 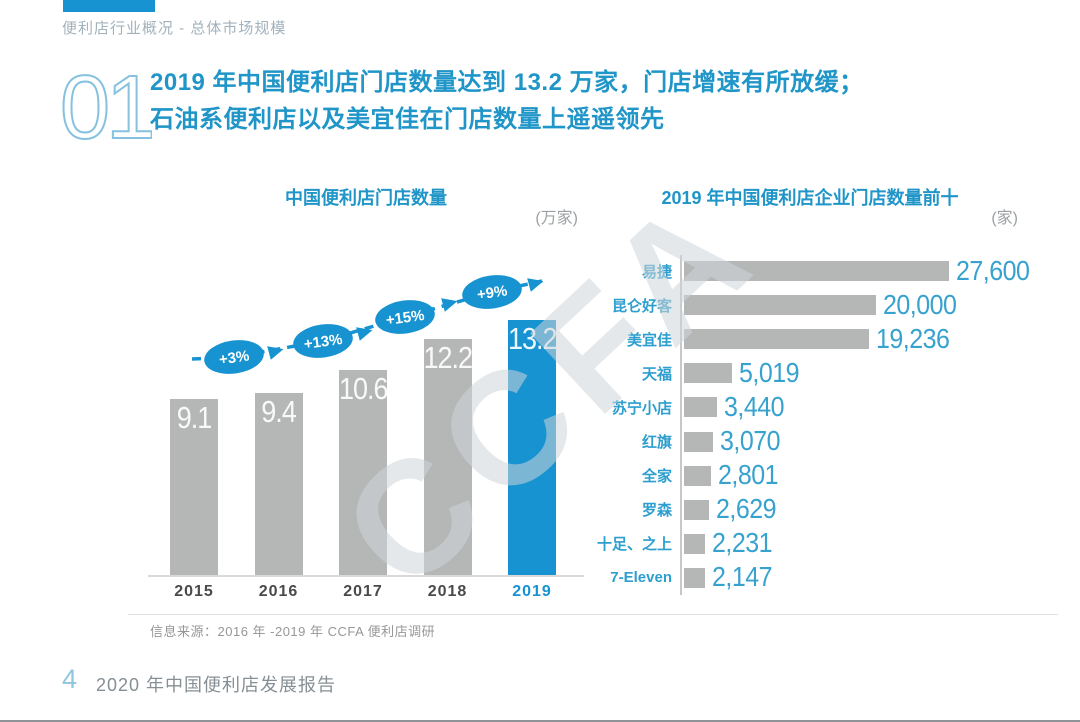 What do you see at coordinates (656, 477) in the screenshot?
I see `rank-label: 全家` at bounding box center [656, 477].